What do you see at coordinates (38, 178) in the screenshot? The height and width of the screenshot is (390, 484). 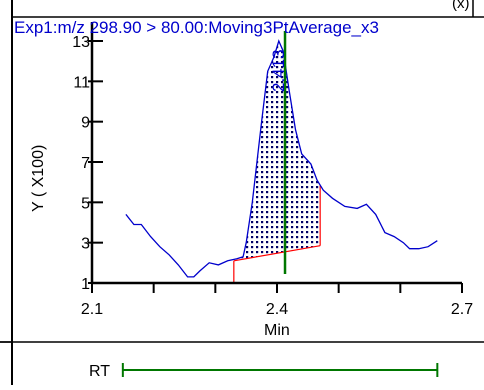 I see `y-axis-label: Y ( X100)` at bounding box center [38, 178].